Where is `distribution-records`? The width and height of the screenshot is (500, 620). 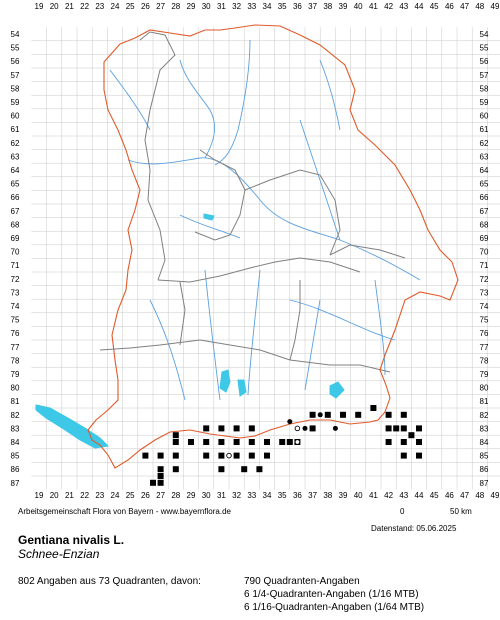 distribution-records is located at coordinates (282, 445).